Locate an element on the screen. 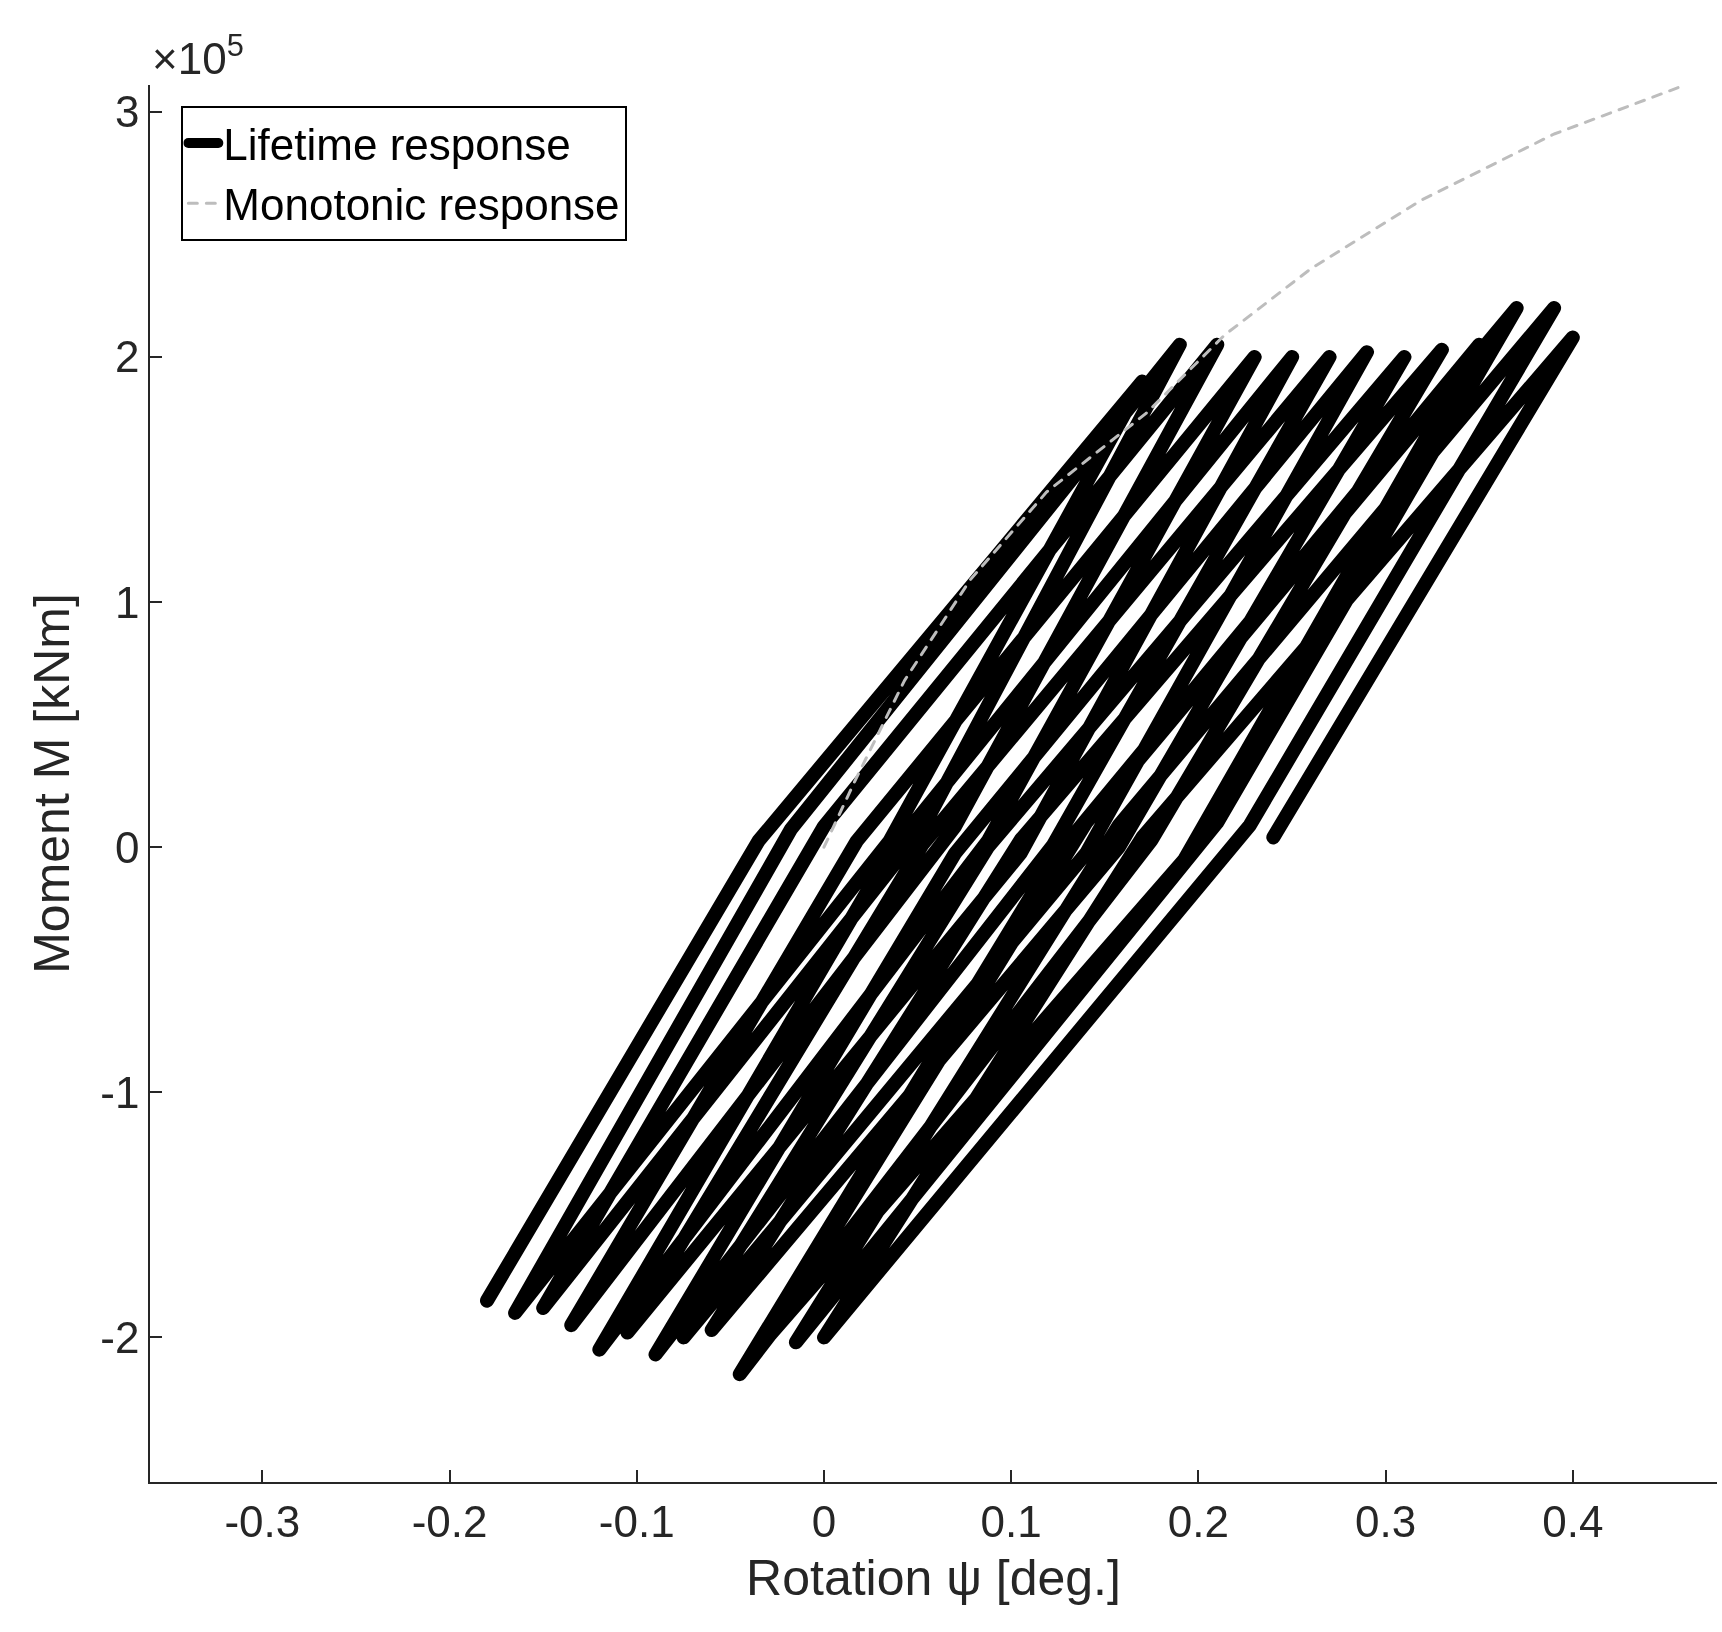 Image resolution: width=1722 pixels, height=1632 pixels. y-tick-label: -2 is located at coordinates (120, 1337).